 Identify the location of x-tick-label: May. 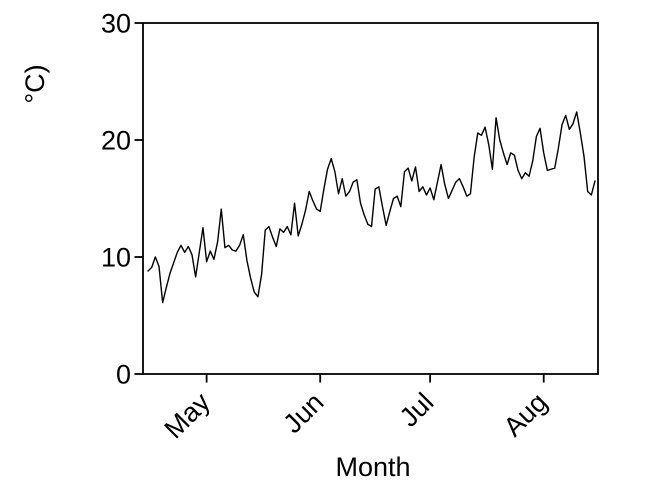
(188, 416).